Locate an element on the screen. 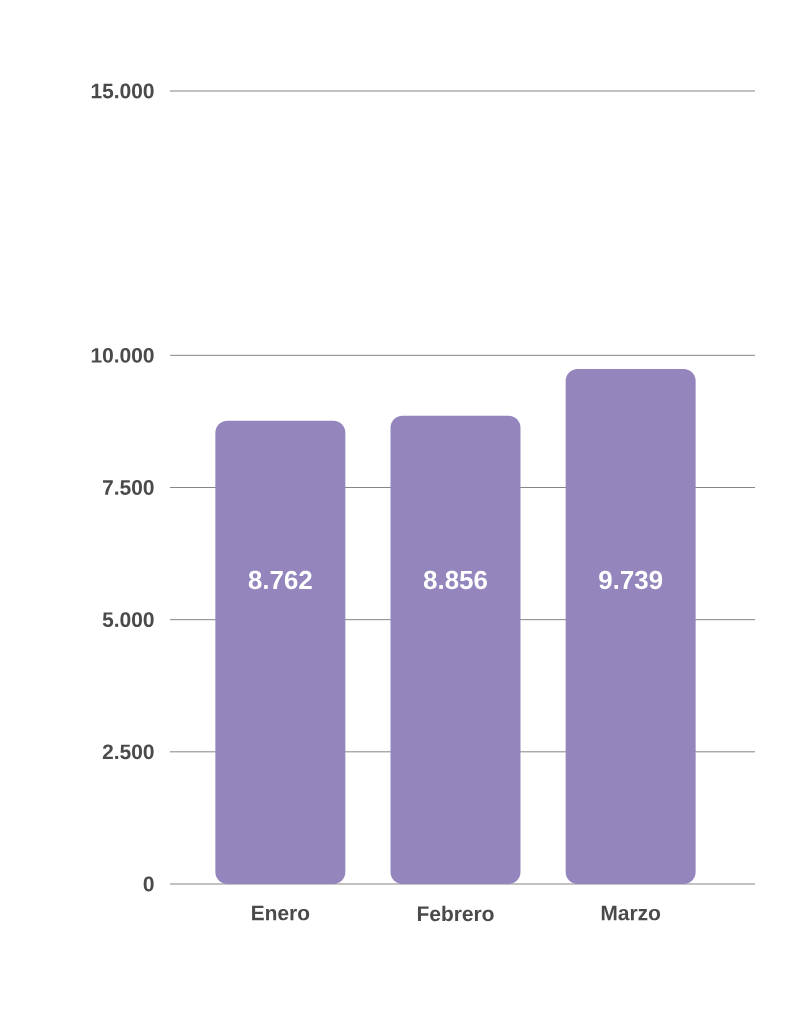 This screenshot has width=790, height=1019. x-tick-label: Enero is located at coordinates (281, 913).